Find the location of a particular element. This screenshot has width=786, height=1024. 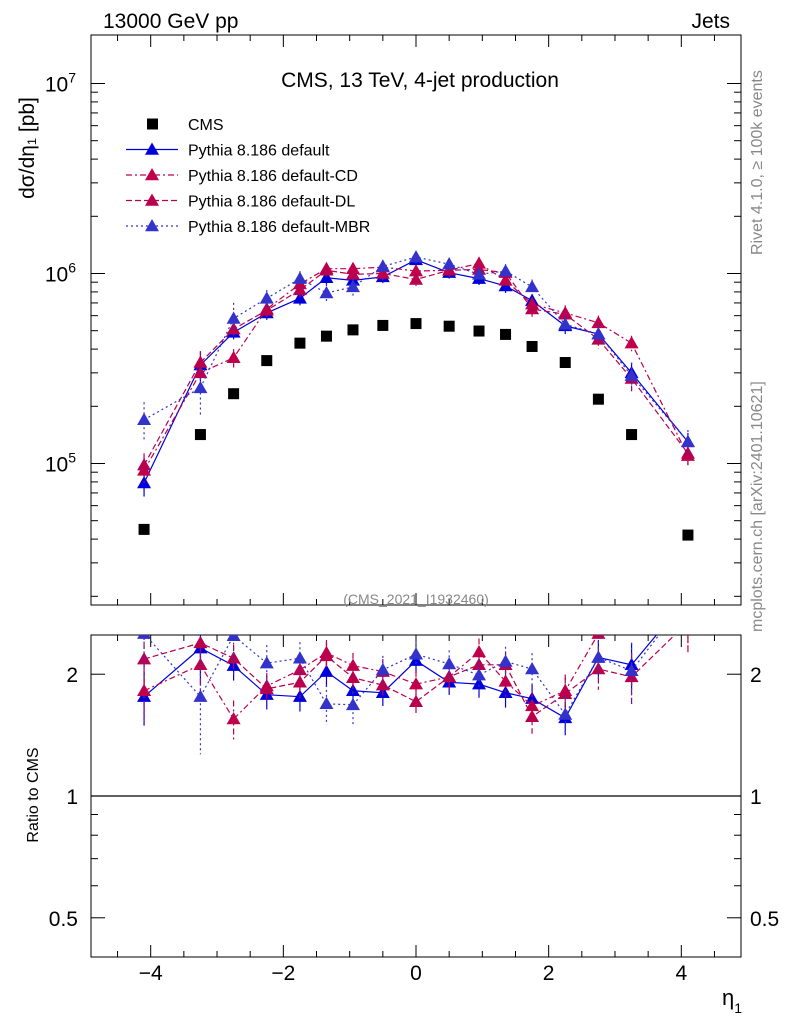

legend-item: Pythia 8.186 default-CD is located at coordinates (242, 176).